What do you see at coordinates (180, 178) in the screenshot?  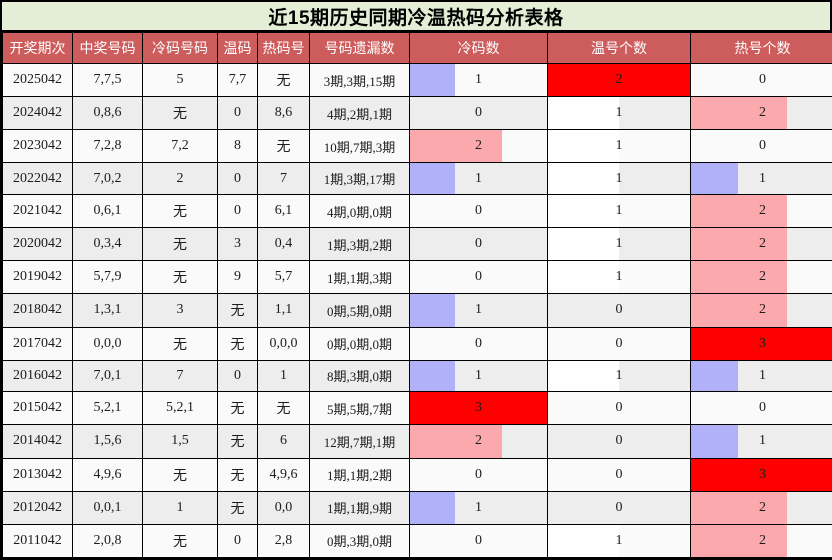 I see `cell-cold-numbers: 2` at bounding box center [180, 178].